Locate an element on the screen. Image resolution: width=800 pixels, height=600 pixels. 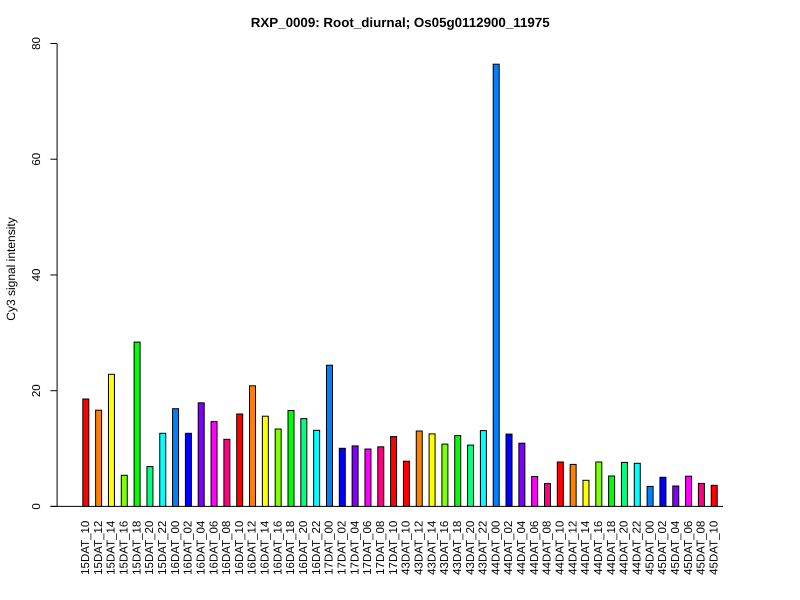
svg-text: 16DAT_14 is located at coordinates (266, 547).